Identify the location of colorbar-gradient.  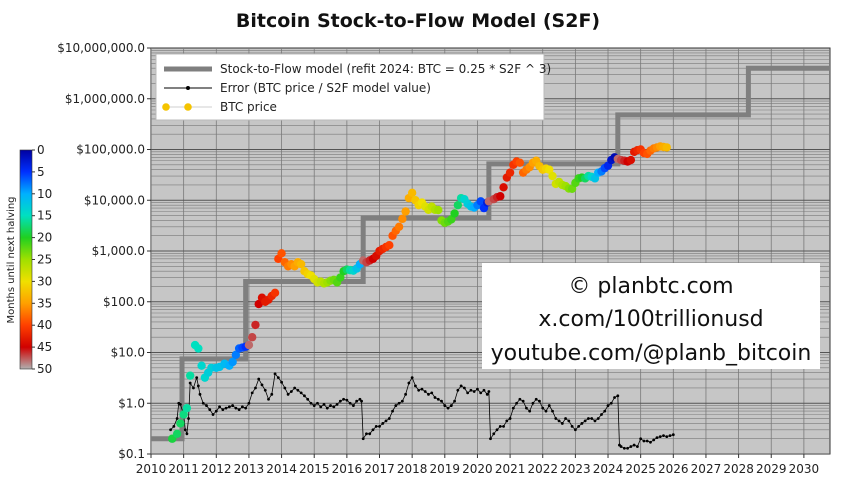
(26, 259).